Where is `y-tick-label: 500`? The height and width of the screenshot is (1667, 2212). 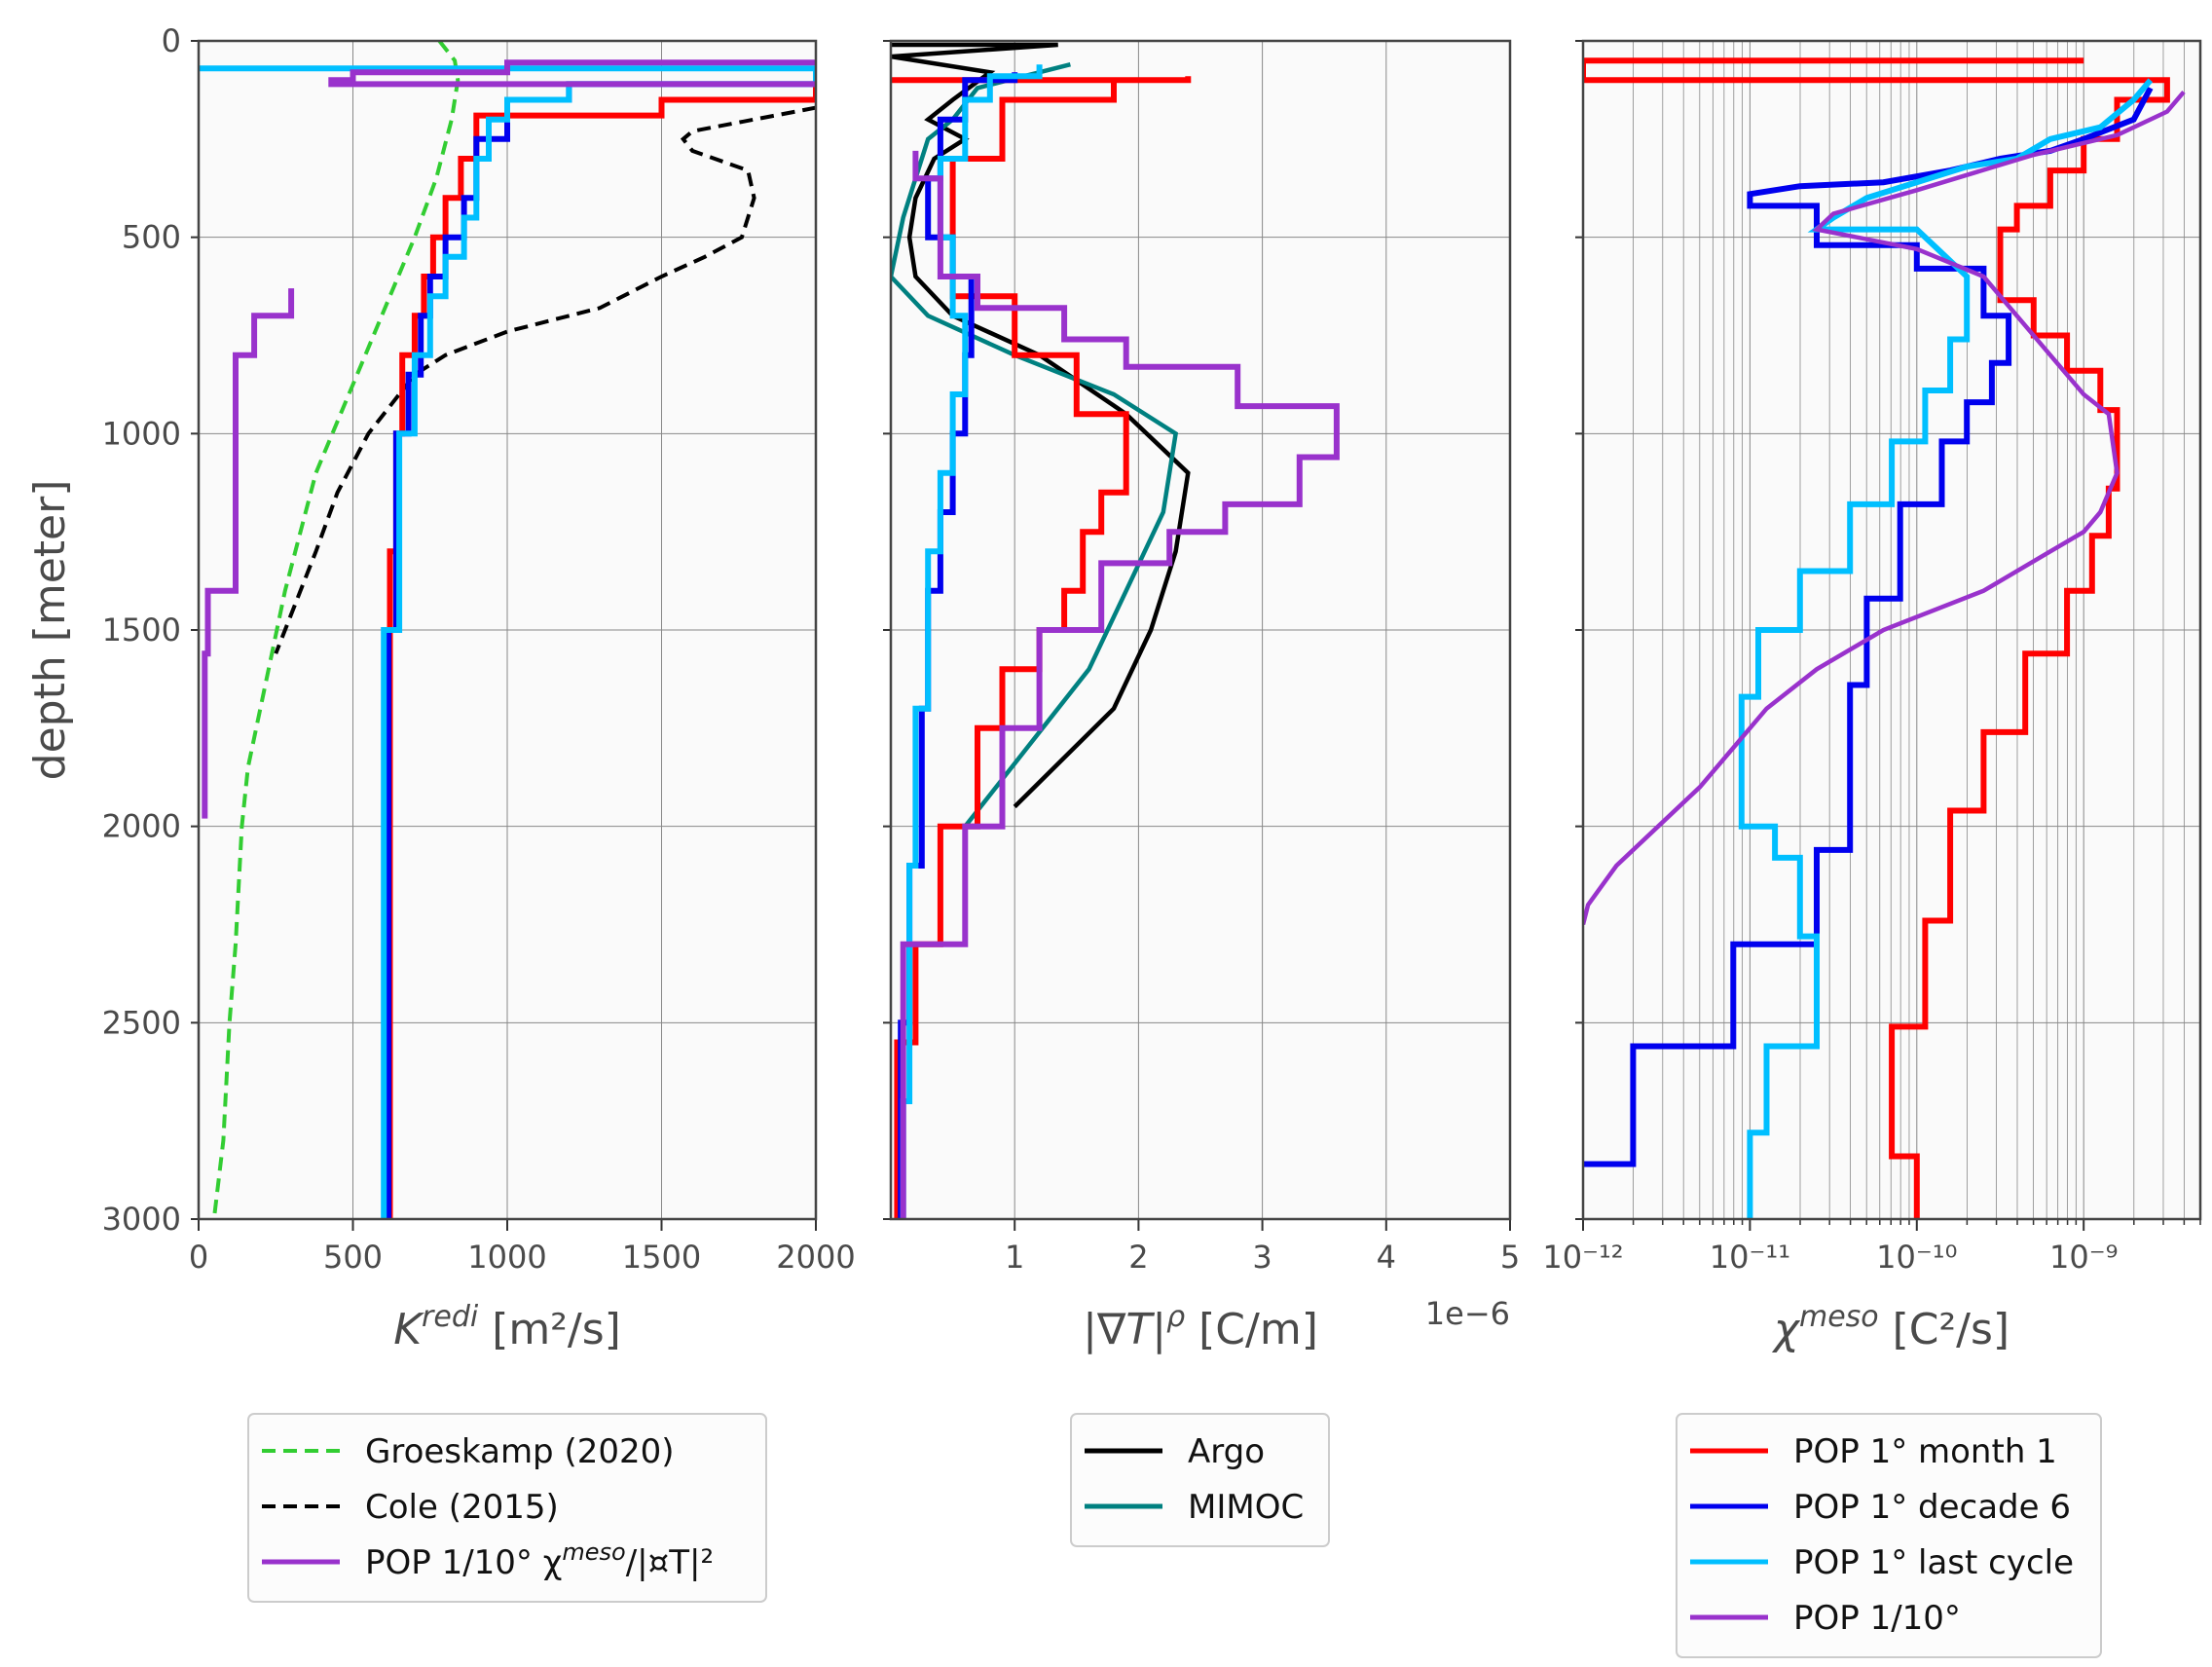
y-tick-label: 500 is located at coordinates (151, 238).